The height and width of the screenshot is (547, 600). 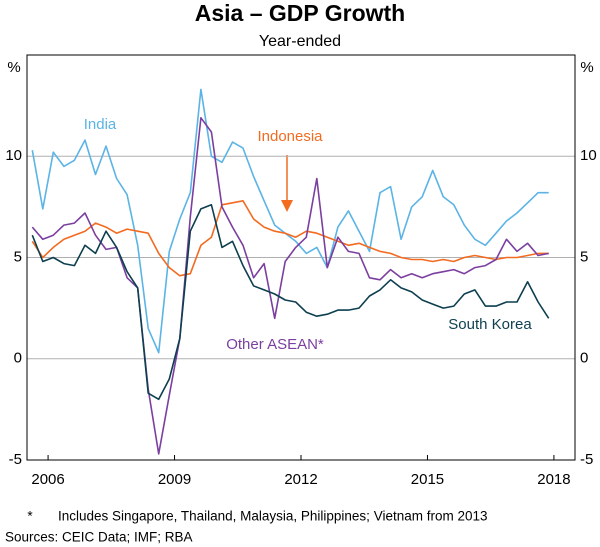 I want to click on series-label: Other ASEAN*, so click(x=275, y=344).